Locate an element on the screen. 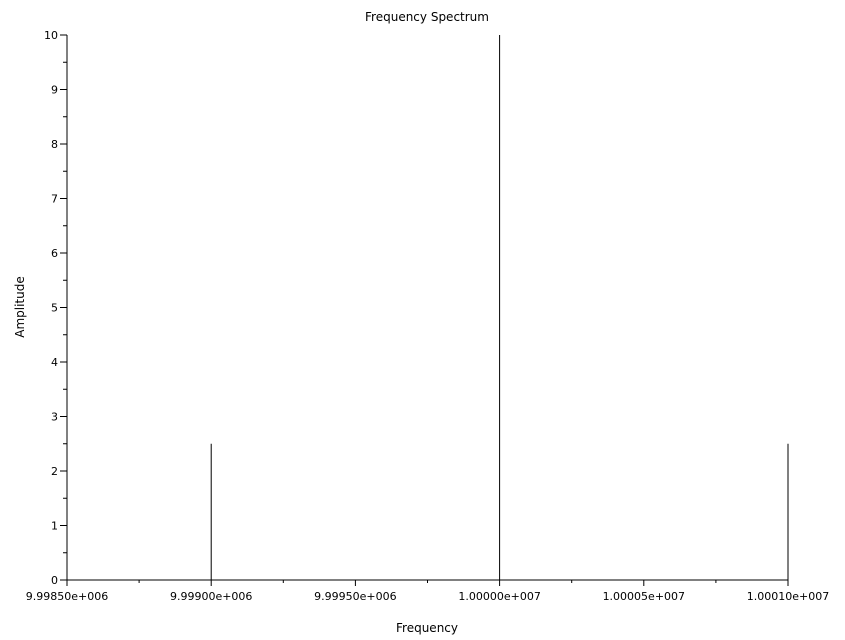  y-tick-label: 5 is located at coordinates (54, 308).